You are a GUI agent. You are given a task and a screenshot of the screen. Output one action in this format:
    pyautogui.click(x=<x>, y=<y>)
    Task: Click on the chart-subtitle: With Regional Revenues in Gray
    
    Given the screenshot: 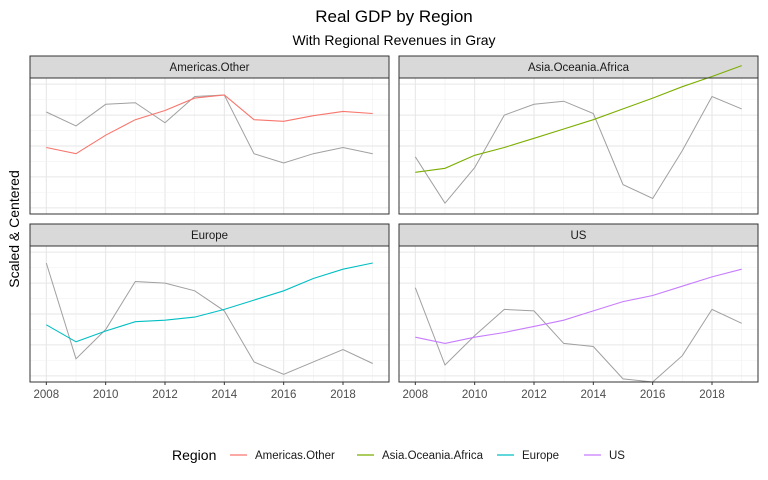 What is the action you would take?
    pyautogui.click(x=393, y=40)
    